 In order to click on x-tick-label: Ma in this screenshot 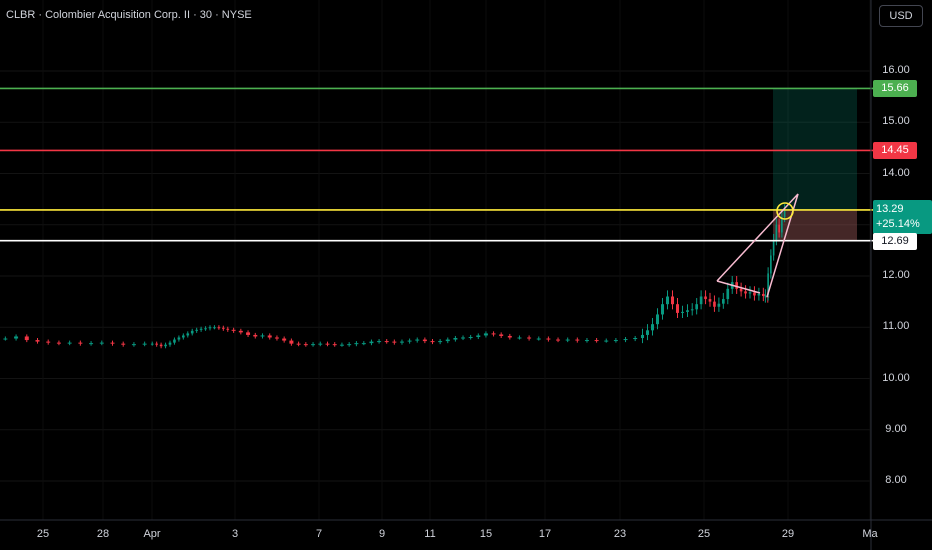, I will do `click(870, 534)`.